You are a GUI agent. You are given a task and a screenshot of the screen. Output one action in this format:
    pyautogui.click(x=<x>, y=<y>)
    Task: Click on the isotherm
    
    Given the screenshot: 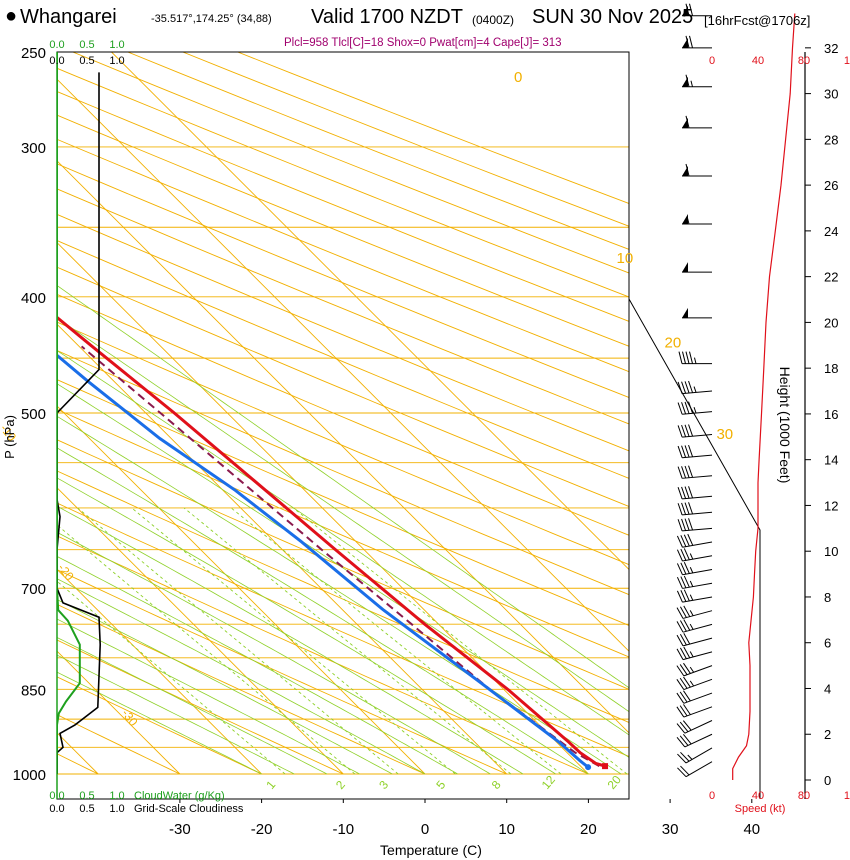 What is the action you would take?
    pyautogui.click(x=159, y=671)
    